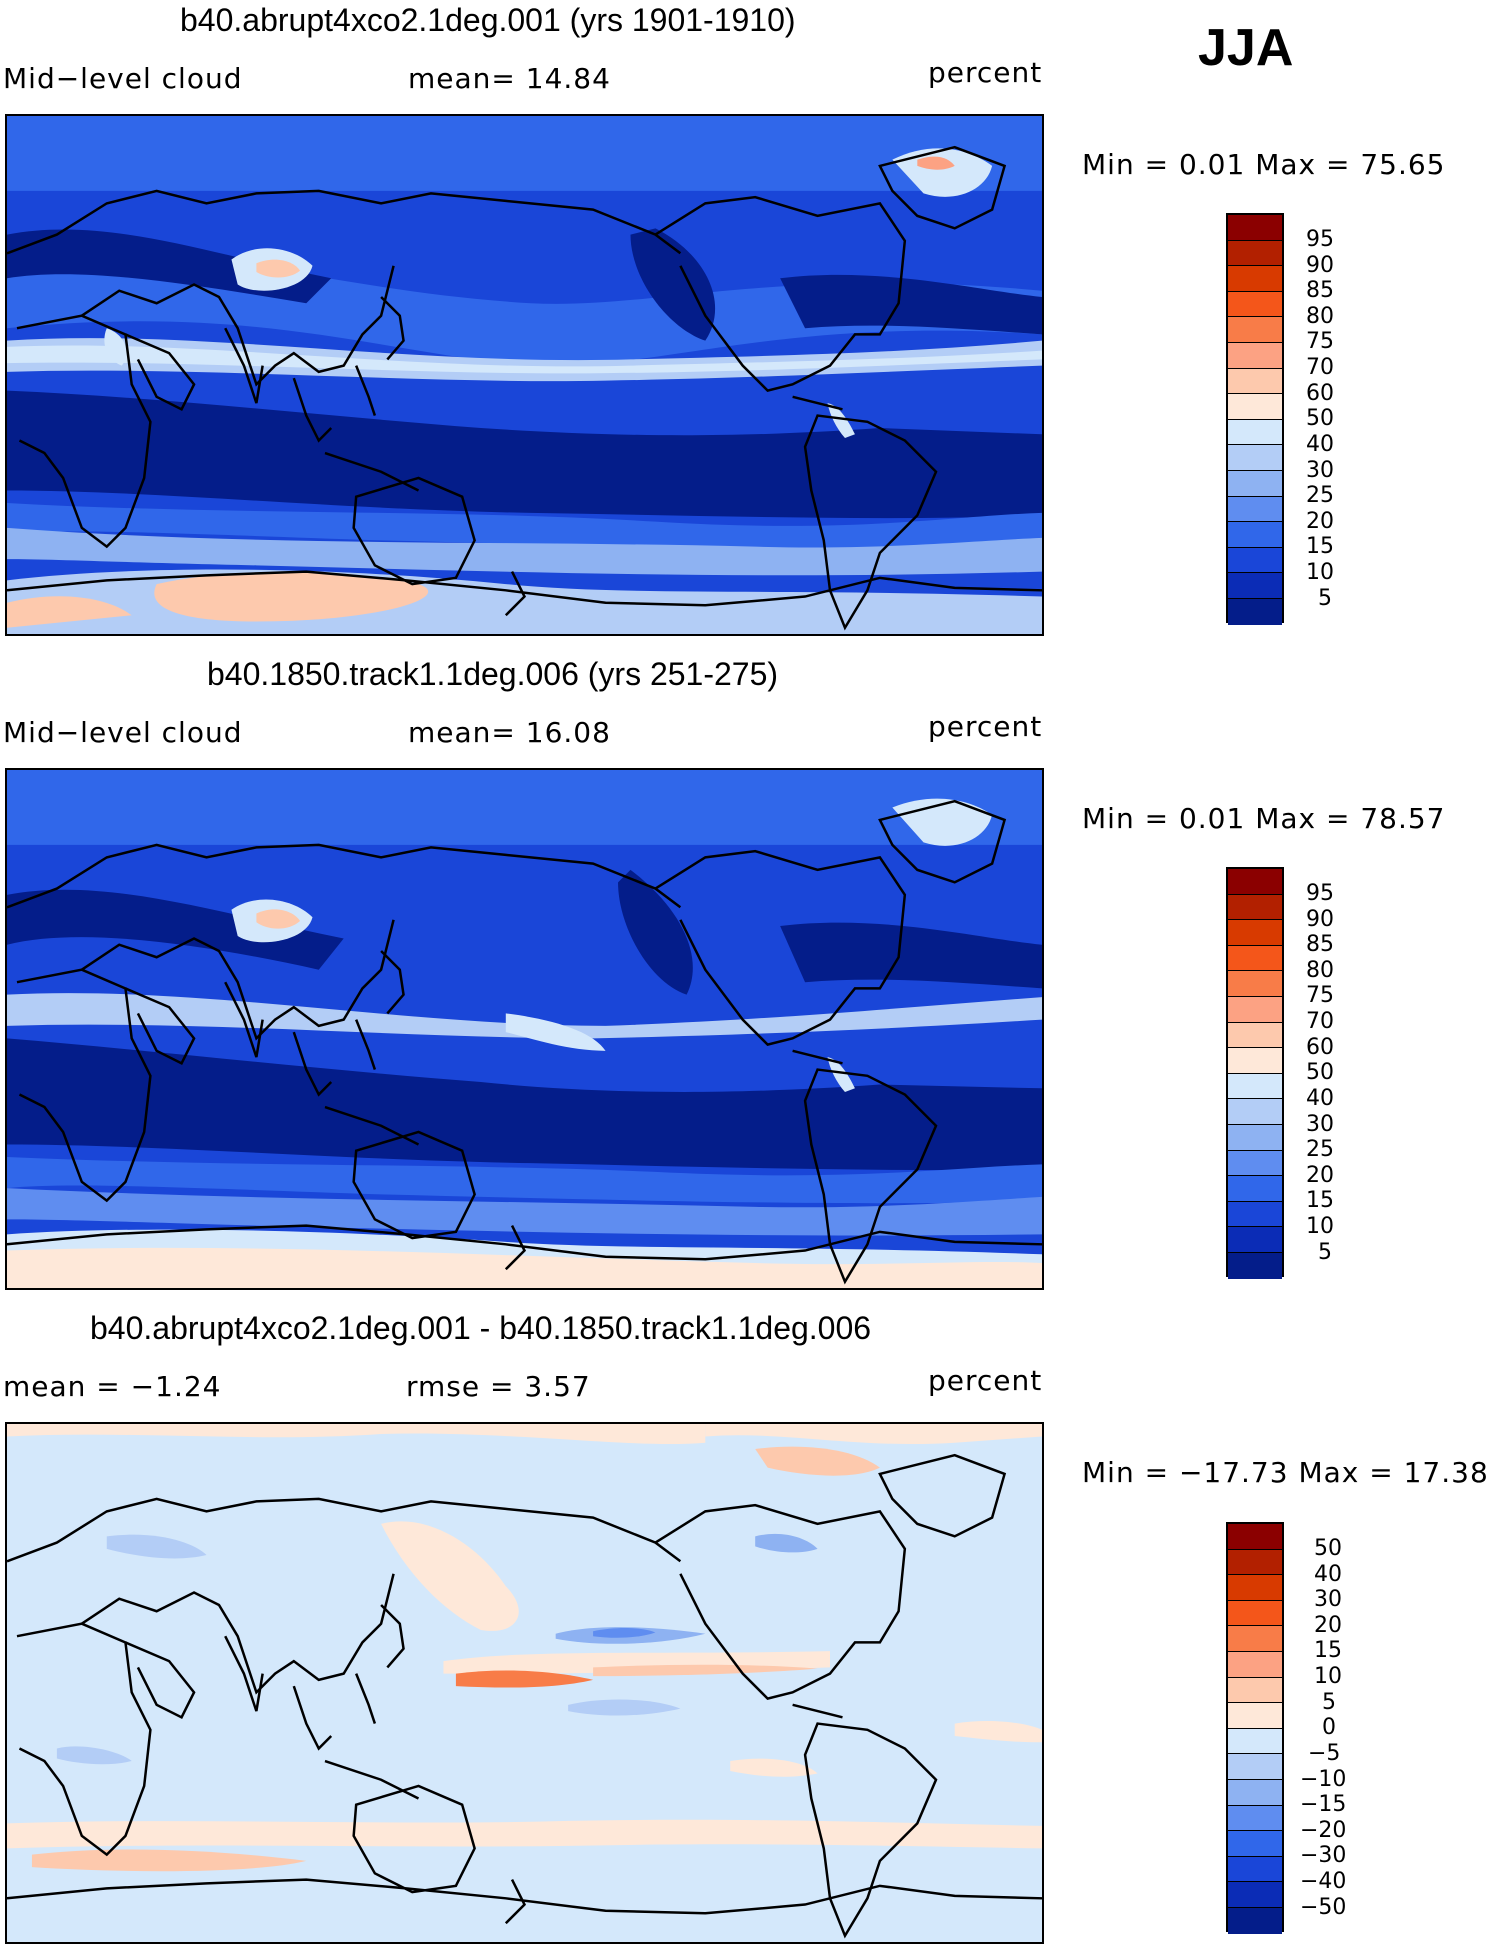 This screenshot has height=1951, width=1499. What do you see at coordinates (985, 726) in the screenshot?
I see `panel-2-units-label: percent` at bounding box center [985, 726].